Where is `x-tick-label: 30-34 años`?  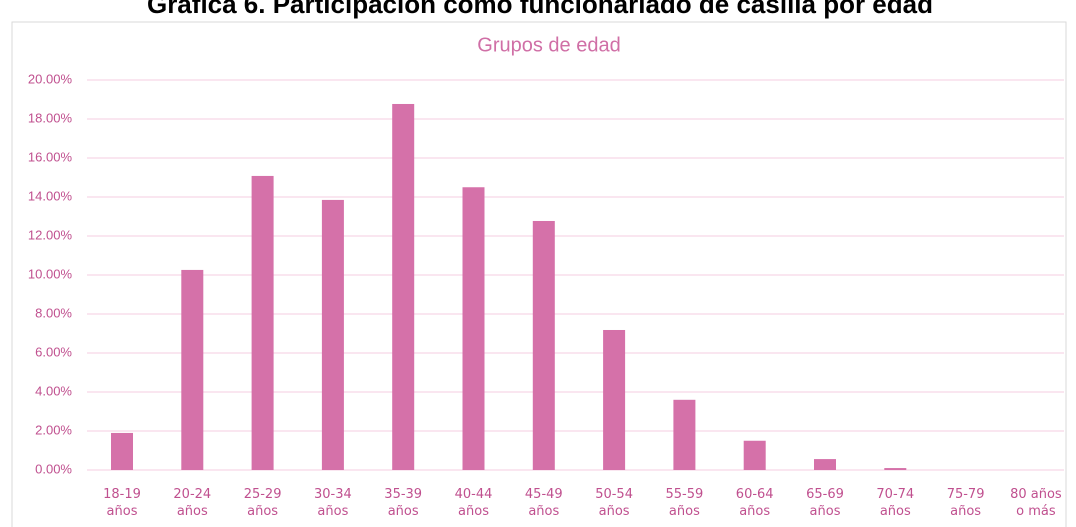 x-tick-label: 30-34 años is located at coordinates (333, 503).